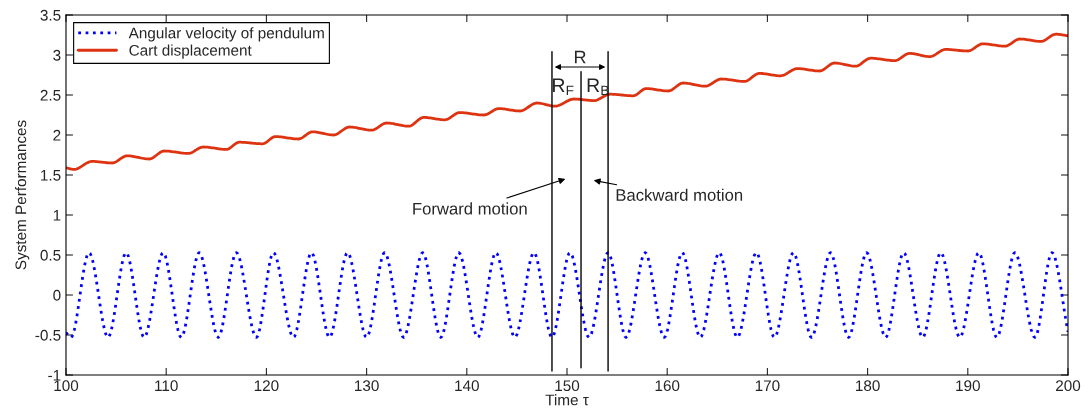 The width and height of the screenshot is (1092, 419). I want to click on y-tick-label: -1, so click(54, 375).